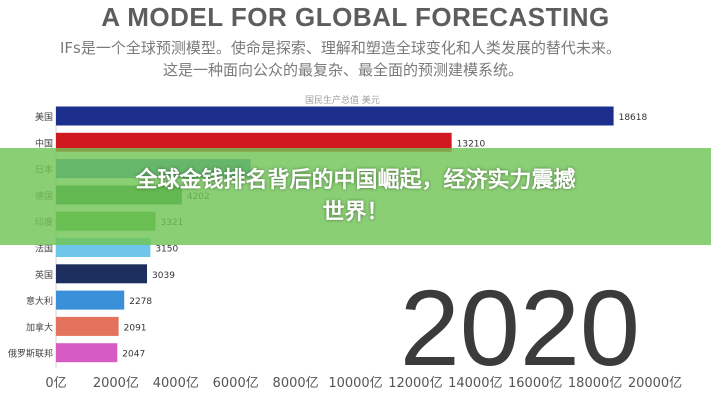  What do you see at coordinates (236, 383) in the screenshot?
I see `x-tick-label-3: 6000亿` at bounding box center [236, 383].